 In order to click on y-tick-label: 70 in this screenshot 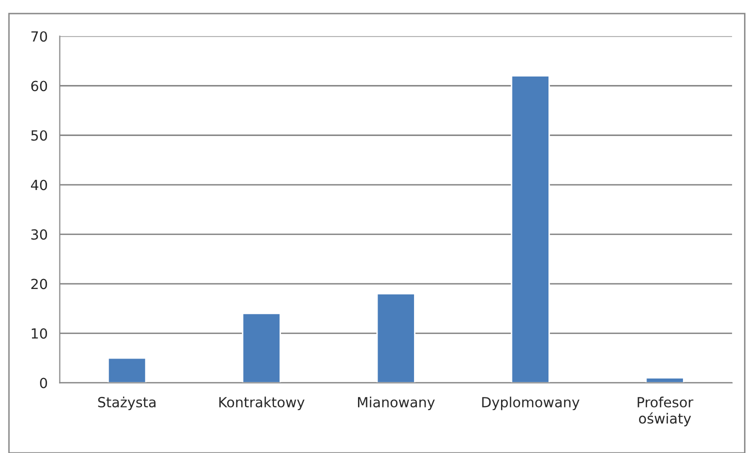, I will do `click(39, 36)`.